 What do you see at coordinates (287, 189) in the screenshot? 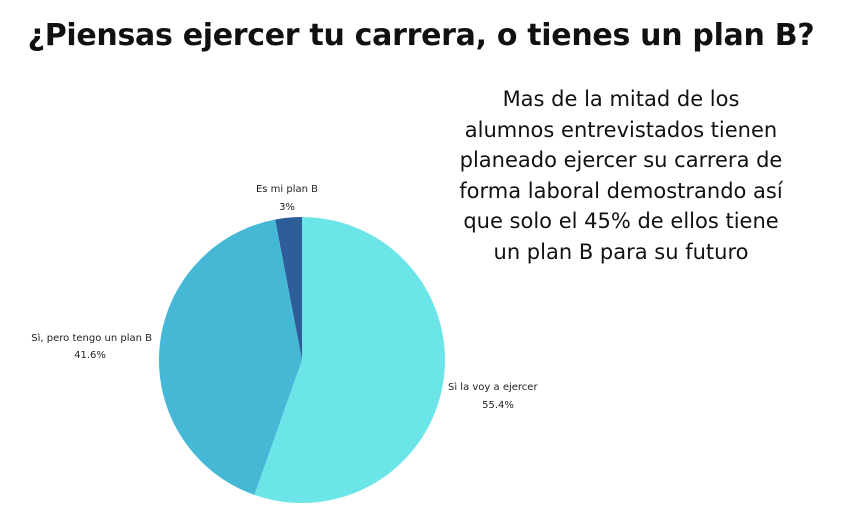
I see `slice-label-name-2: Es mi plan B` at bounding box center [287, 189].